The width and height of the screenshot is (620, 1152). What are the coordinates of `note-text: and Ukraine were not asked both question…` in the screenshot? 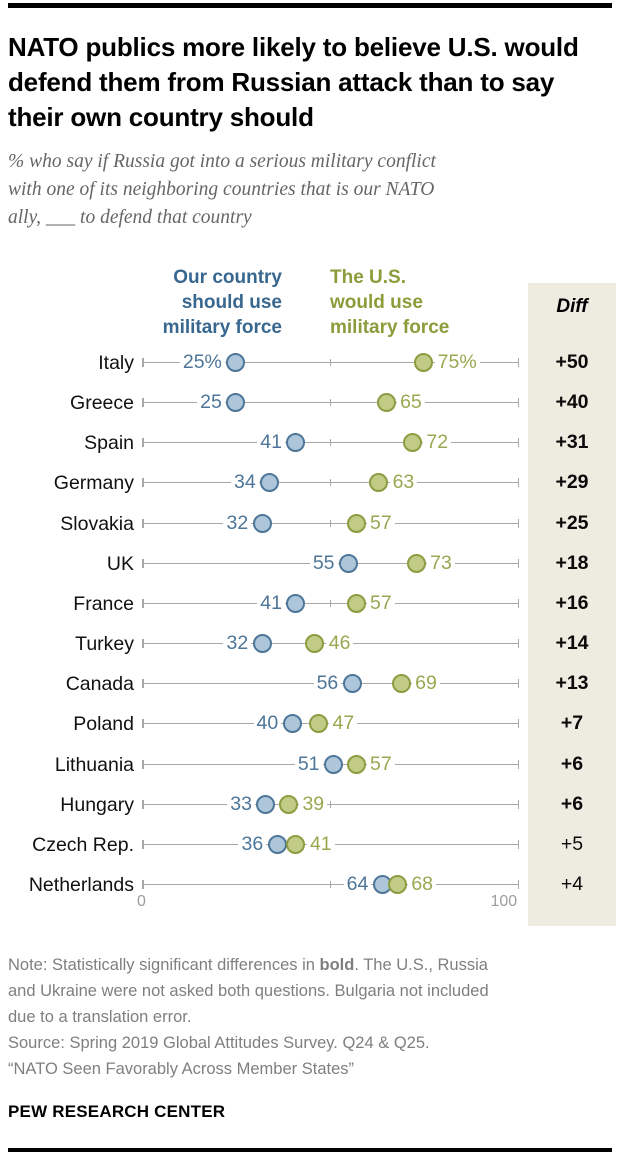 It's located at (248, 991).